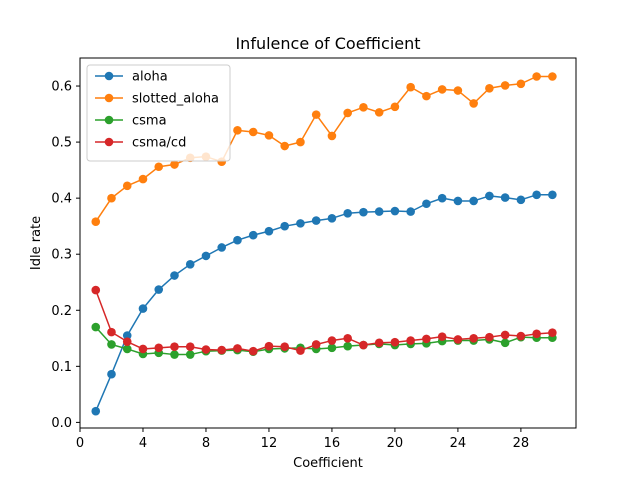 Image resolution: width=640 pixels, height=480 pixels. I want to click on x-tick-label: 4, so click(143, 443).